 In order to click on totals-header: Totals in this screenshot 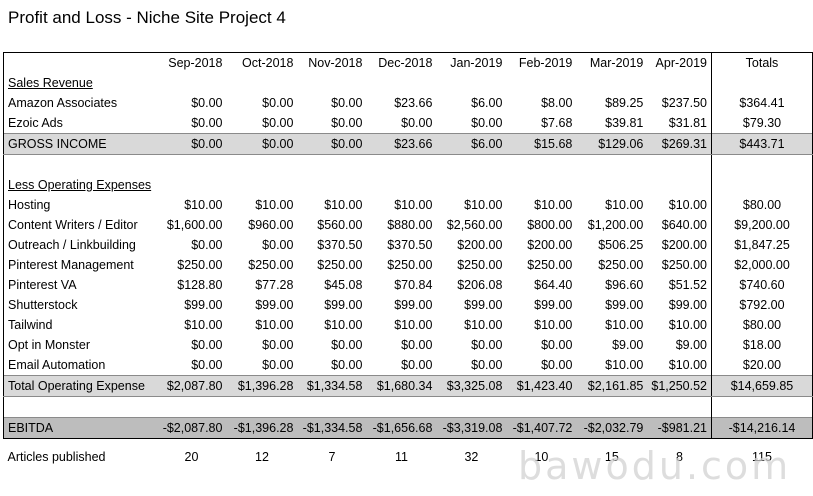, I will do `click(761, 62)`.